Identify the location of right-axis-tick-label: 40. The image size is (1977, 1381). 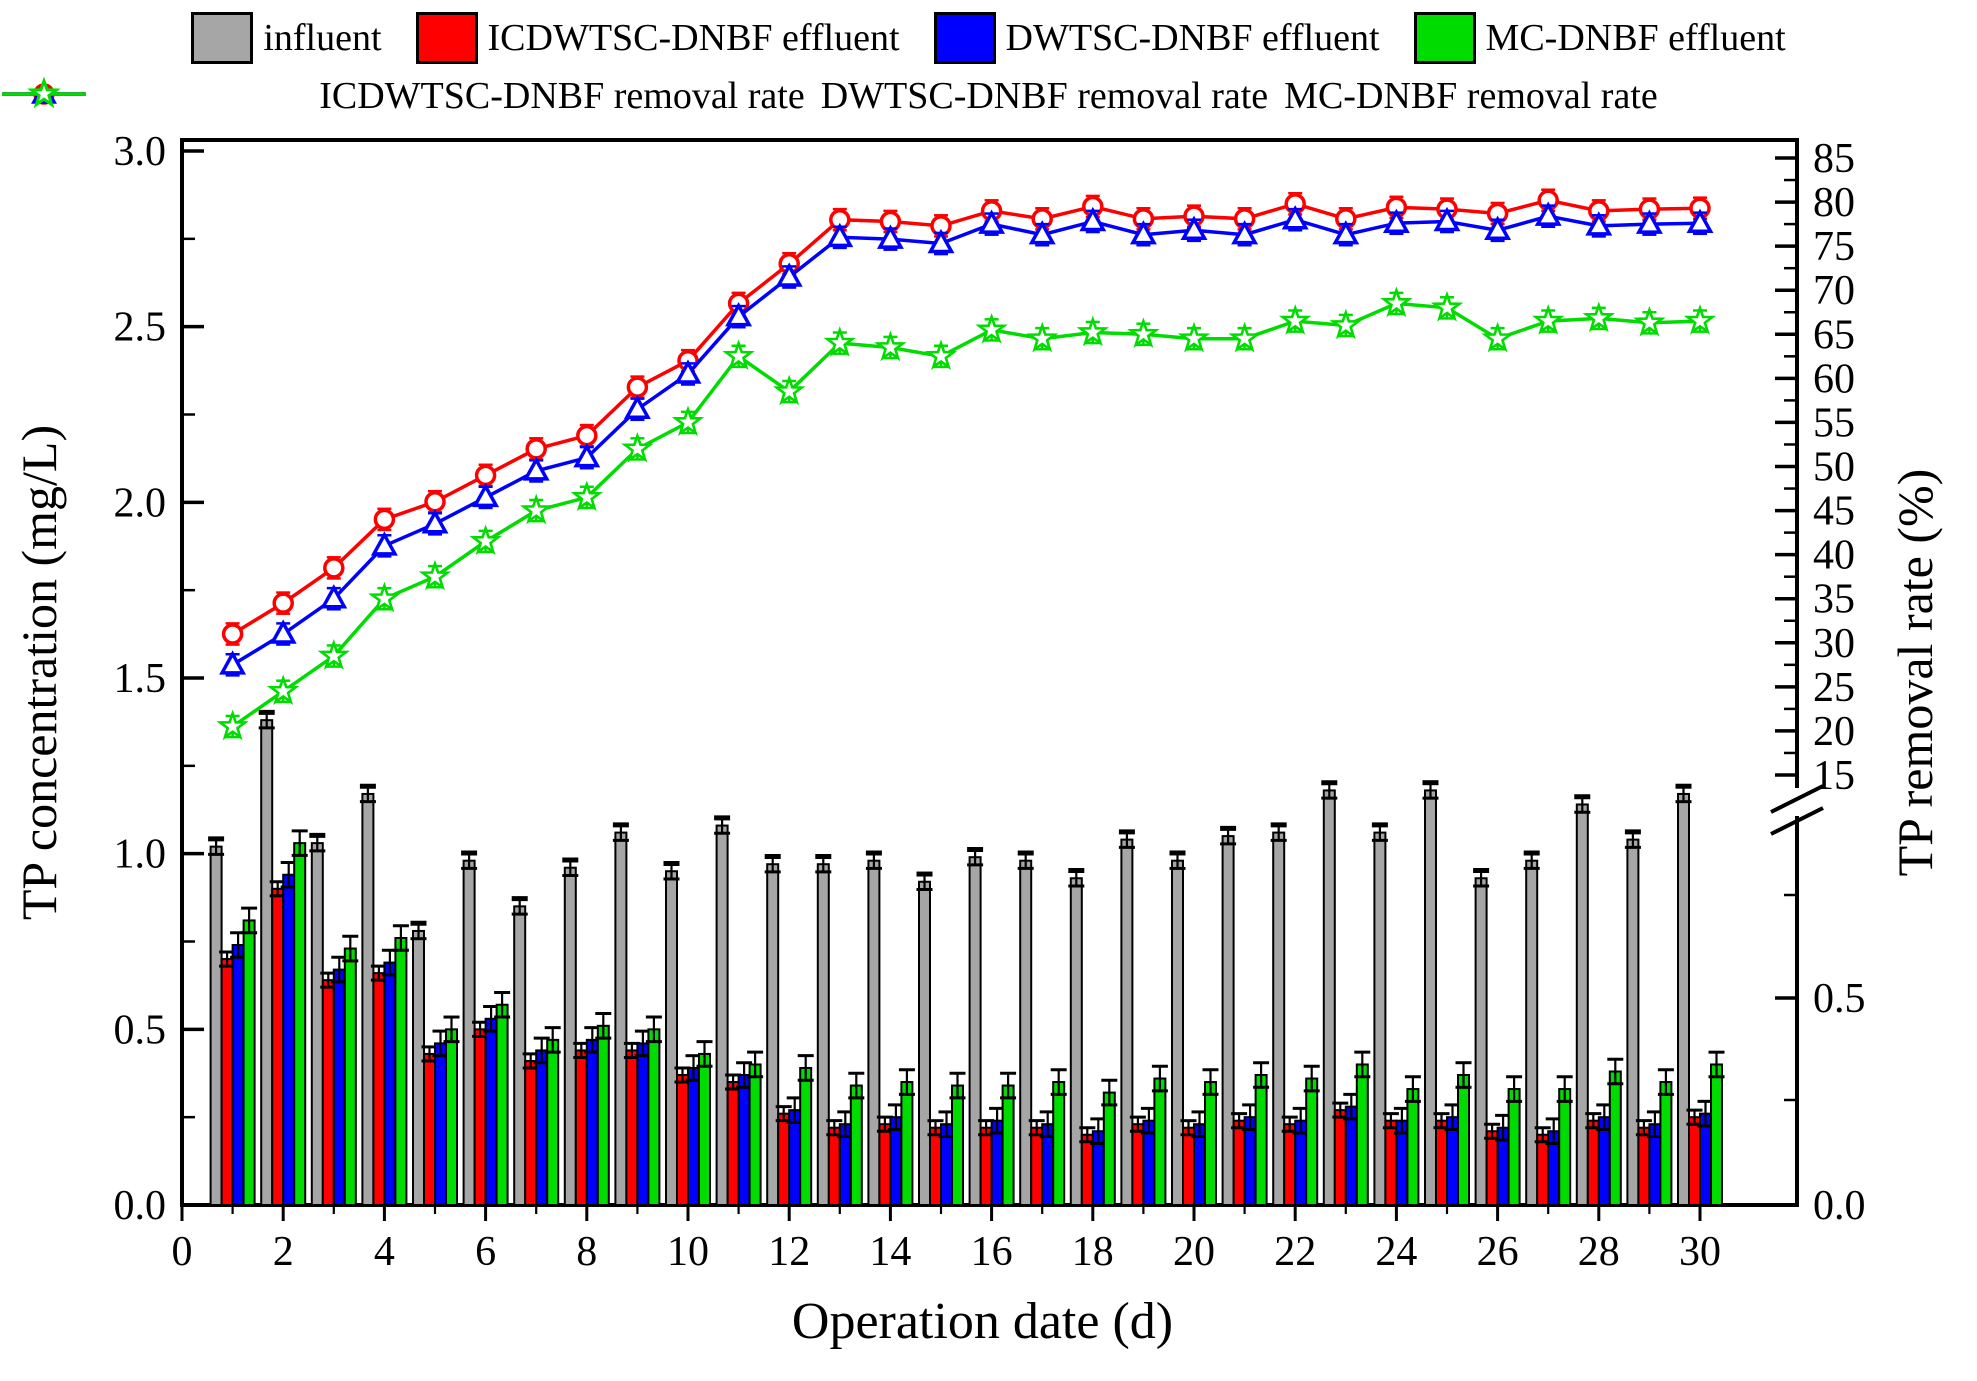
(1834, 556).